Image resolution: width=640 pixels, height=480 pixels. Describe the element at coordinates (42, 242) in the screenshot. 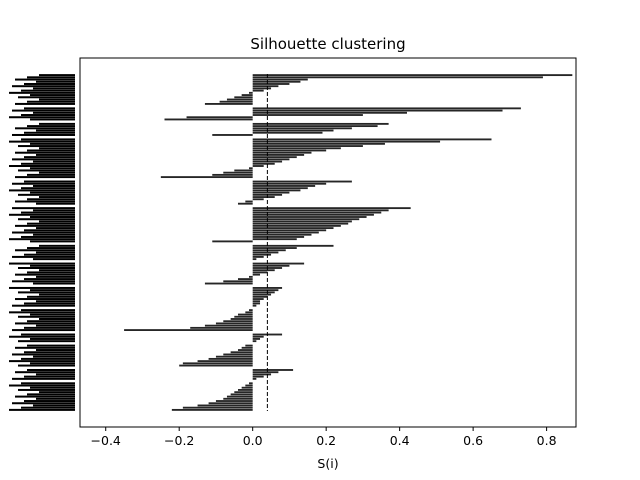

I see `y-tick-labels` at that location.